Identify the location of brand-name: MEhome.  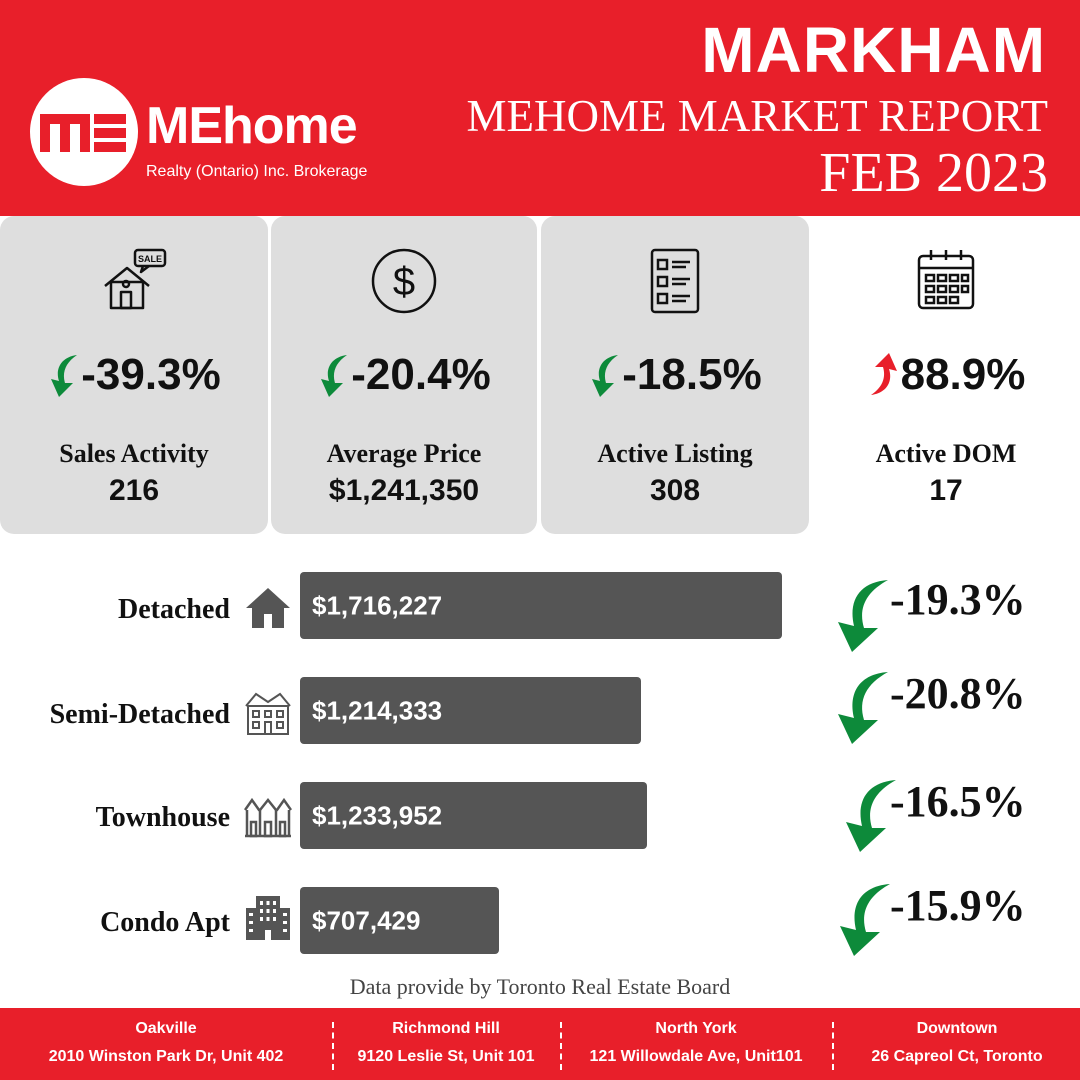
(252, 126).